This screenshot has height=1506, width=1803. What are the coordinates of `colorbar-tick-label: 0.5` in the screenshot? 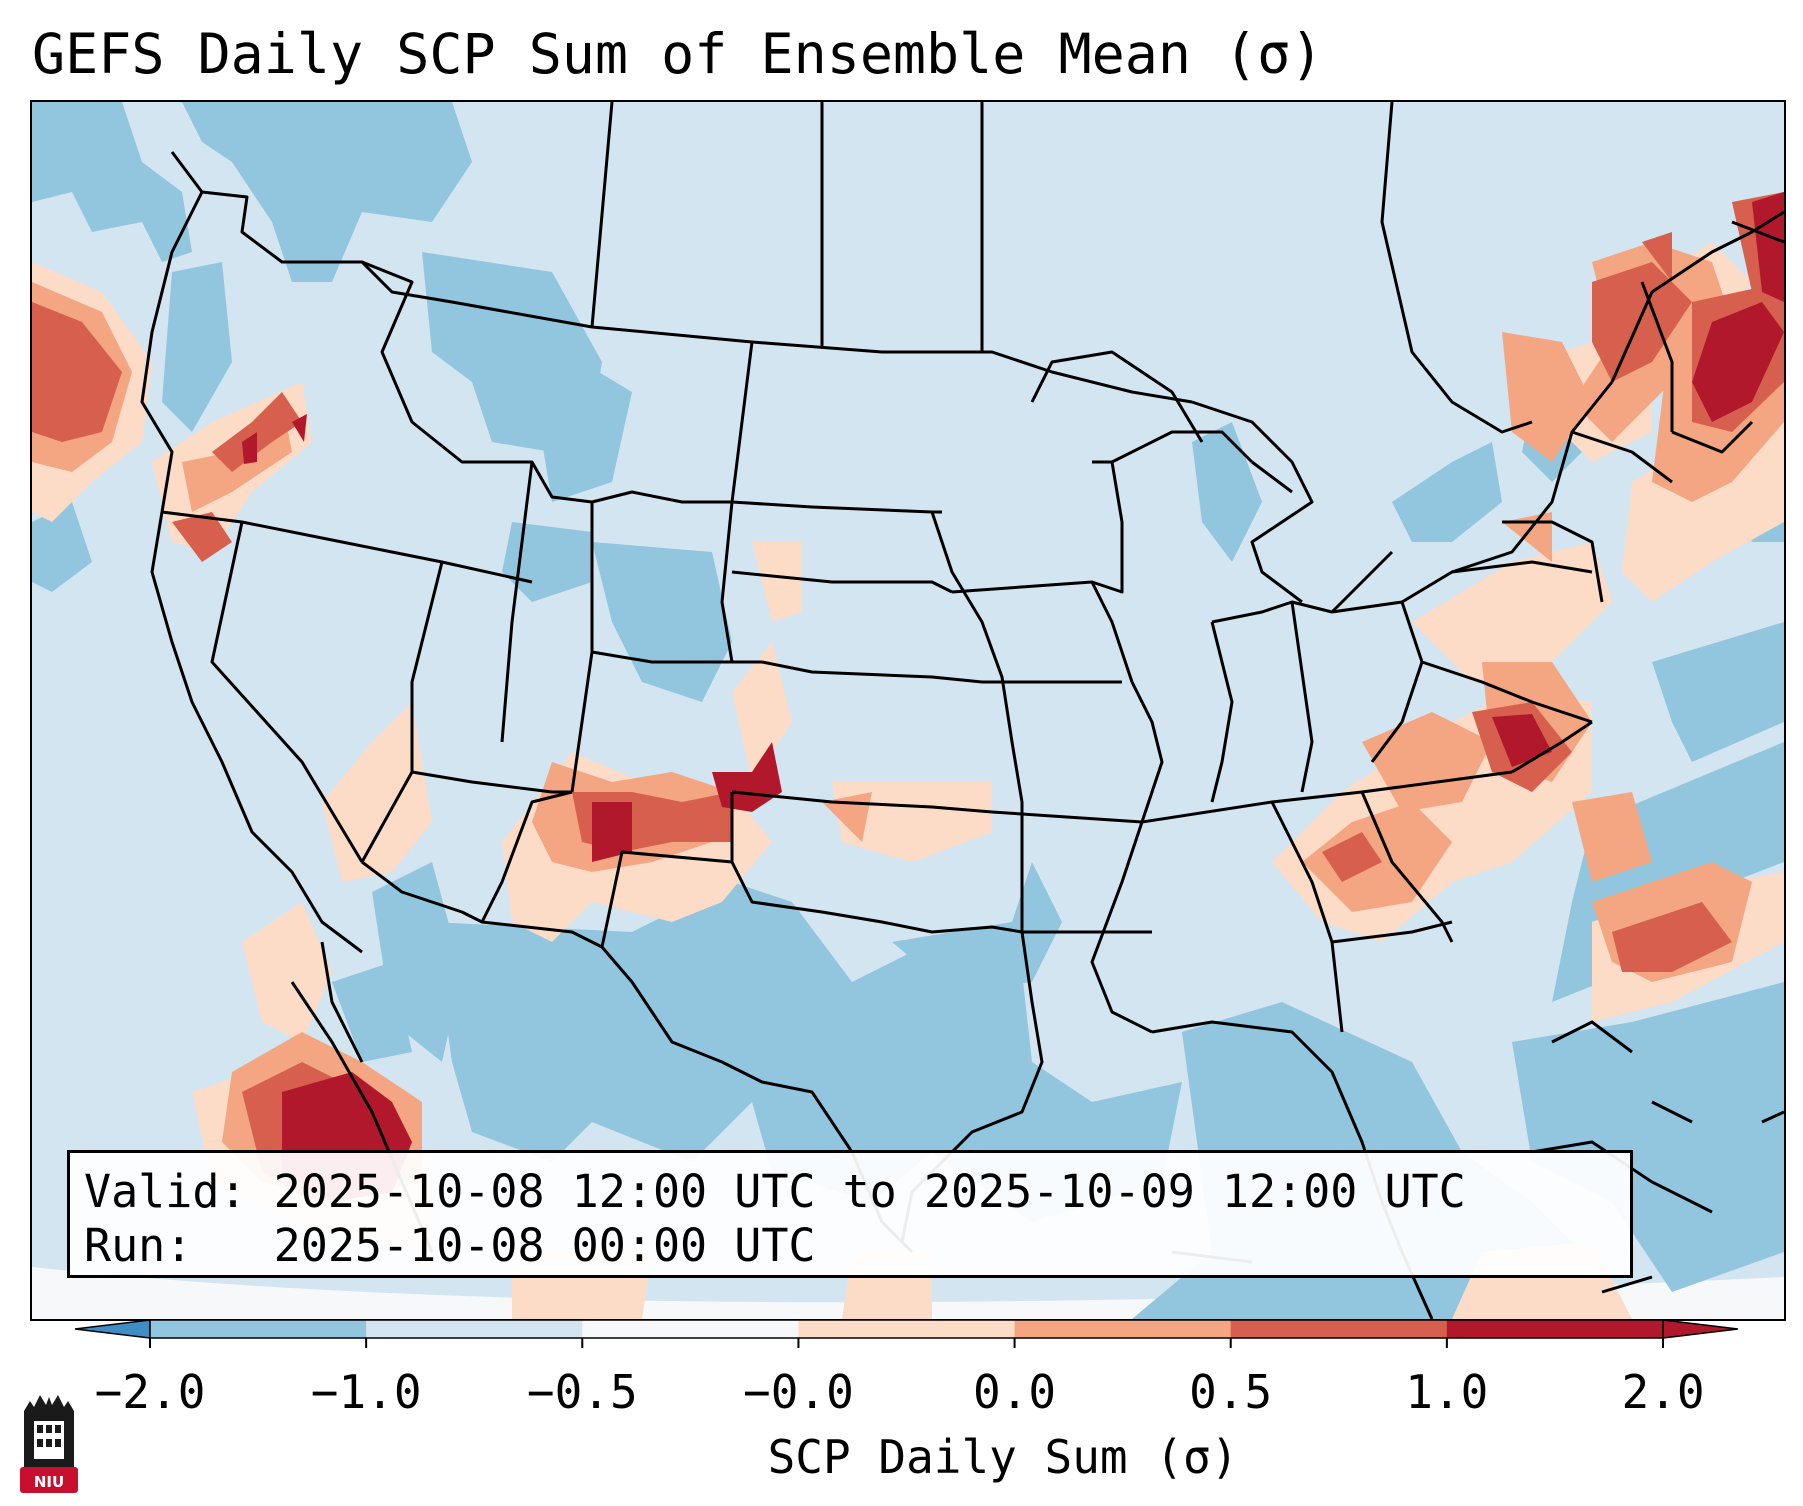 It's located at (1231, 1392).